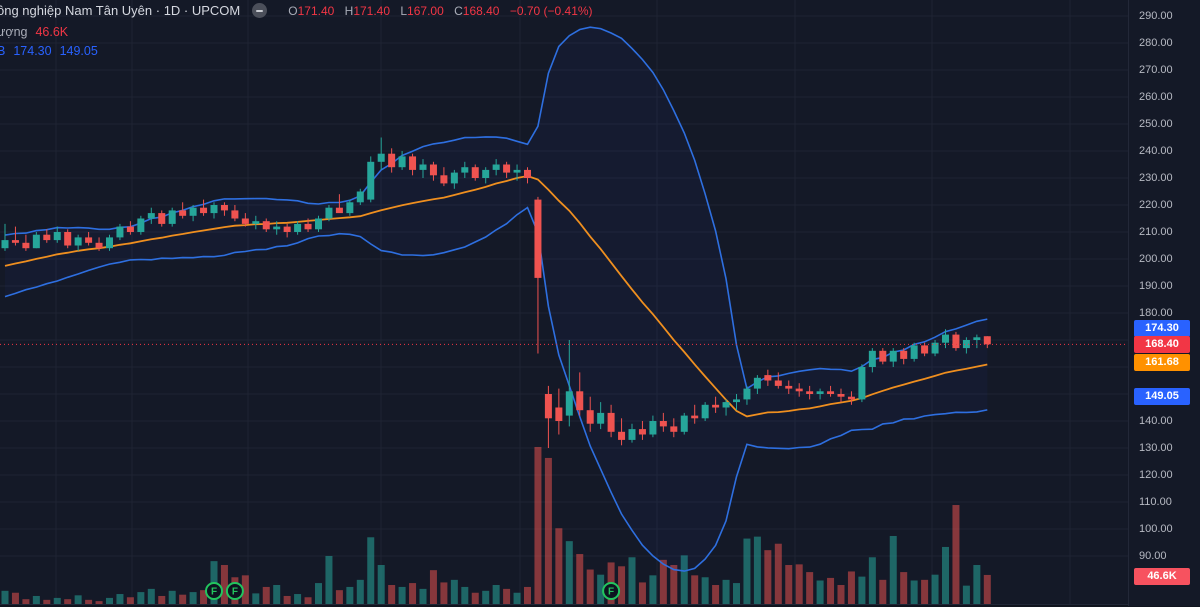 This screenshot has height=607, width=1200. What do you see at coordinates (1156, 474) in the screenshot?
I see `price-tick-label: 120.00` at bounding box center [1156, 474].